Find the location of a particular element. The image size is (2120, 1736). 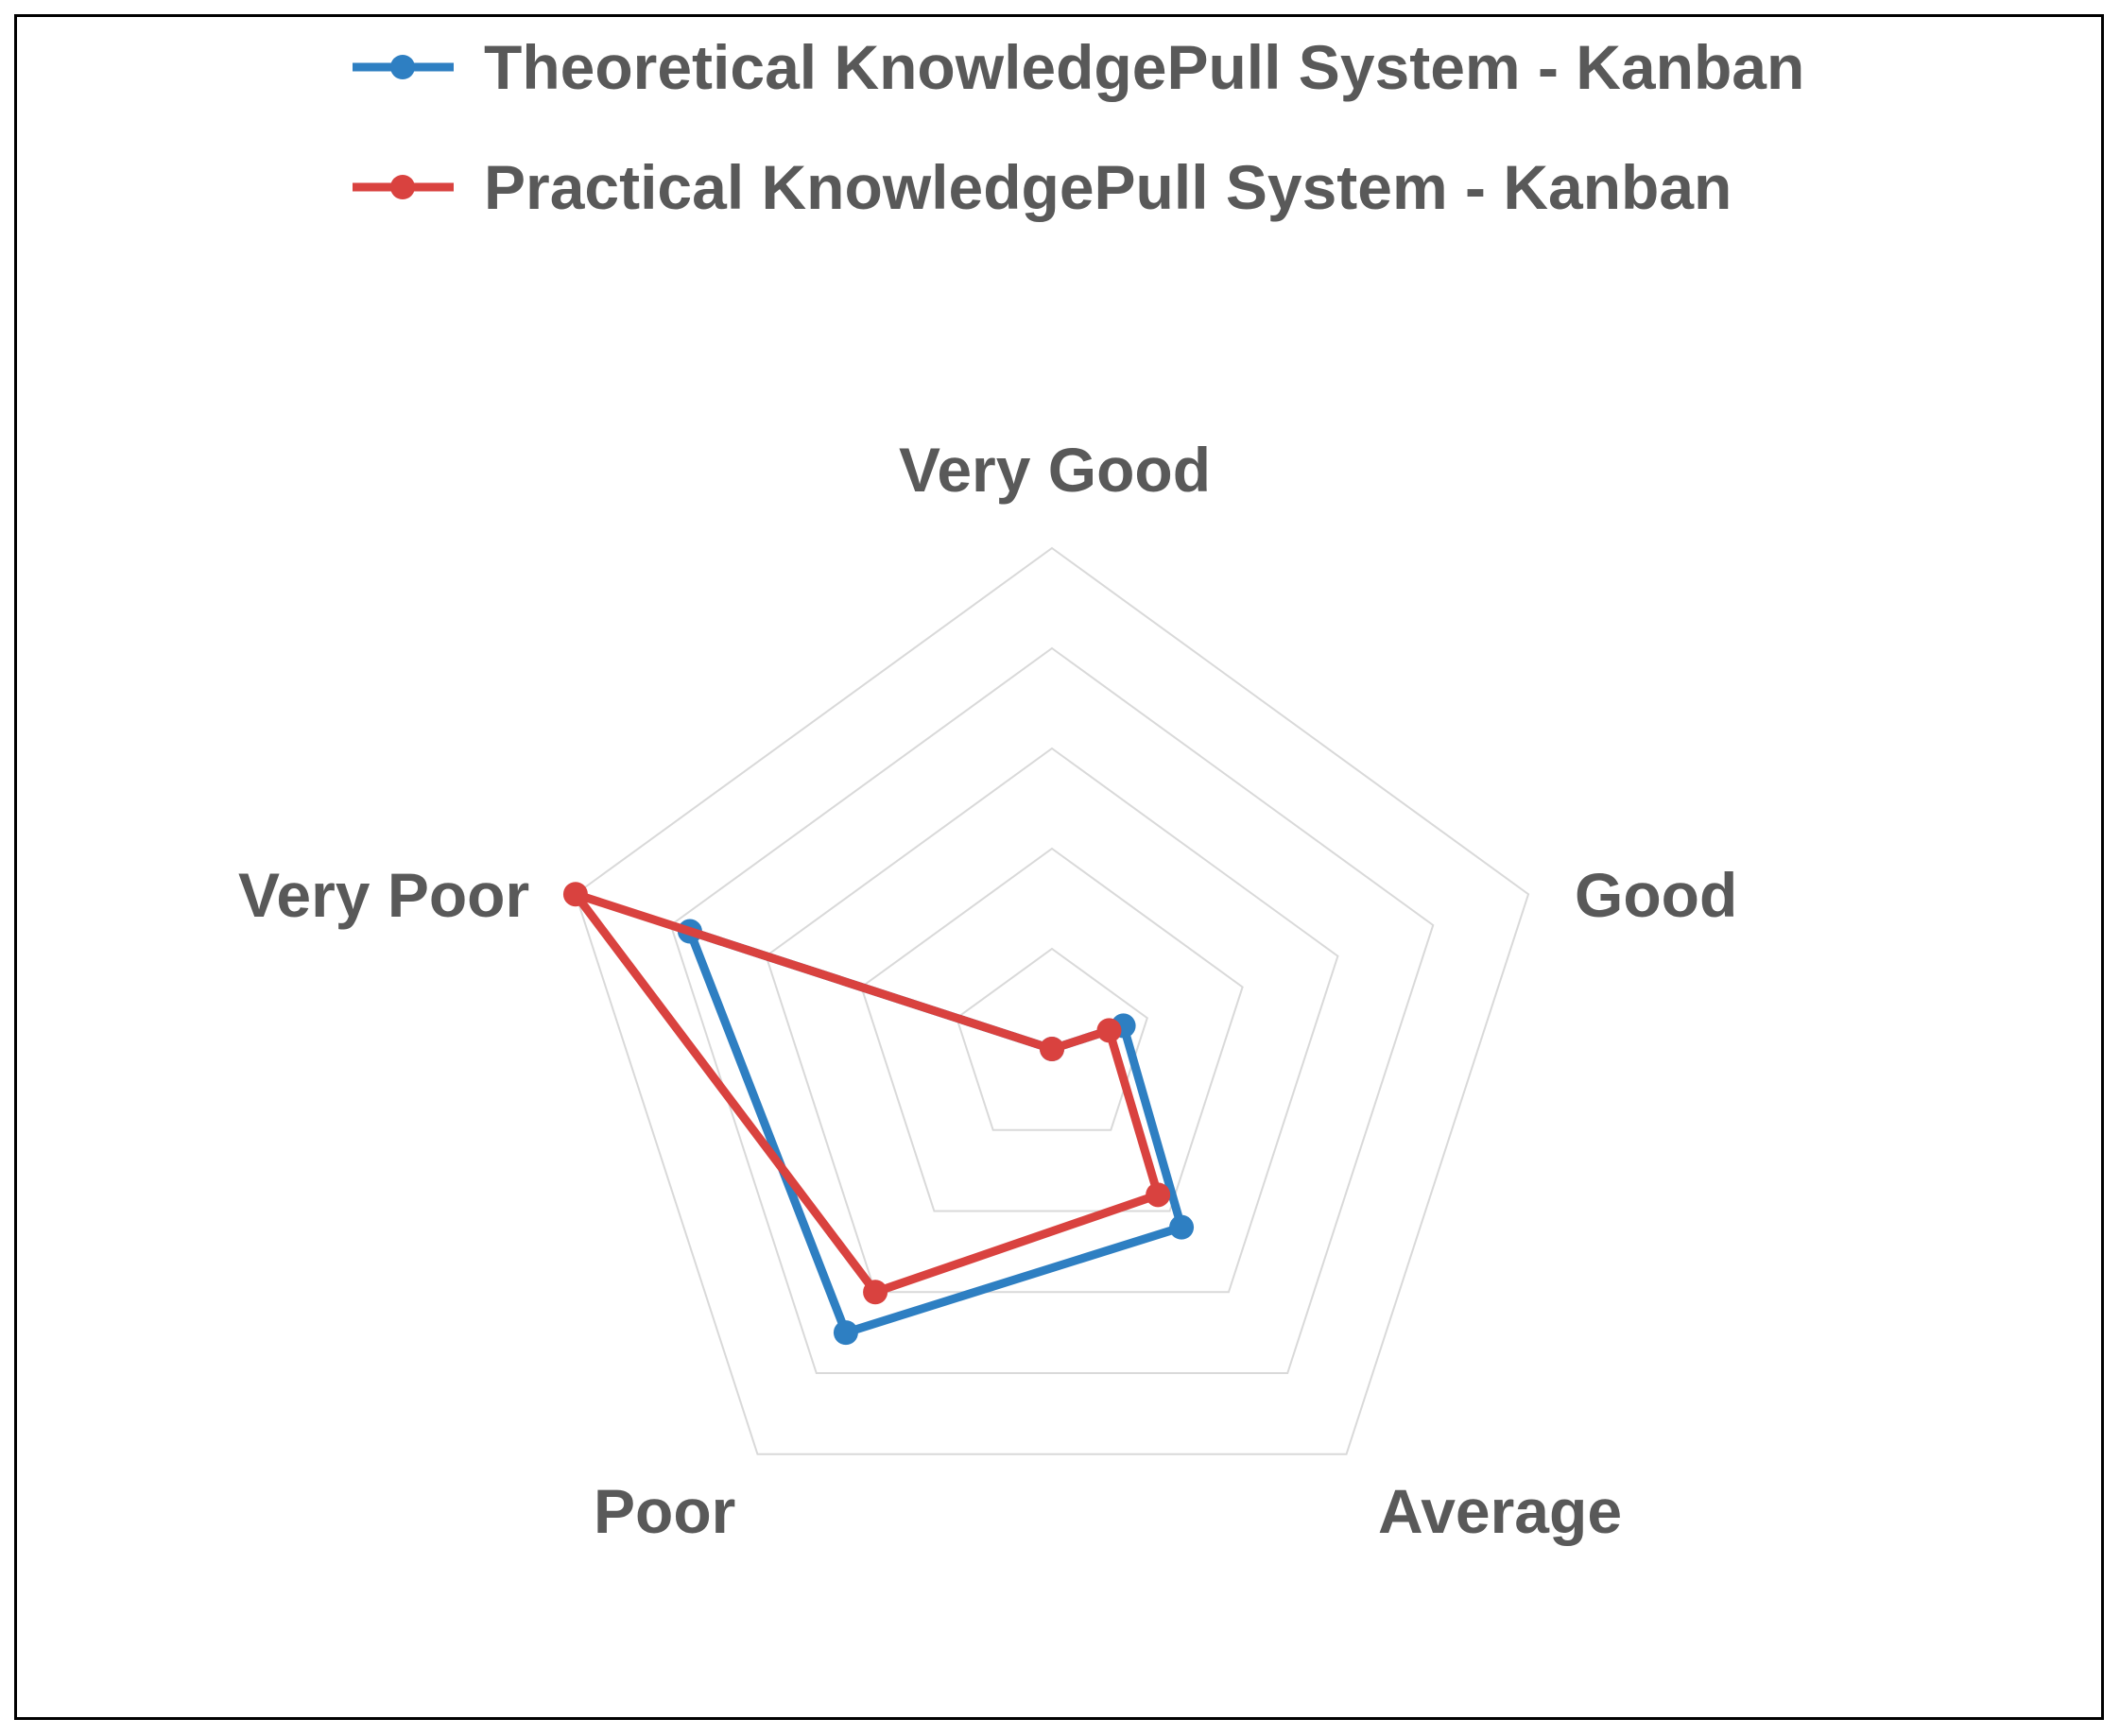

axis-label-average: Average is located at coordinates (1500, 1511).